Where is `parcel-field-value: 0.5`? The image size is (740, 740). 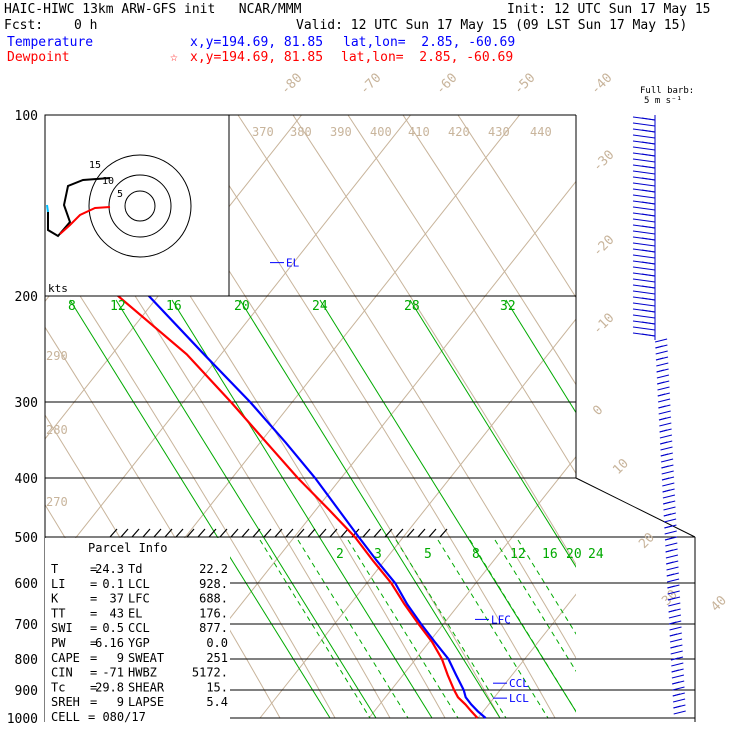 parcel-field-value: 0.5 is located at coordinates (113, 628).